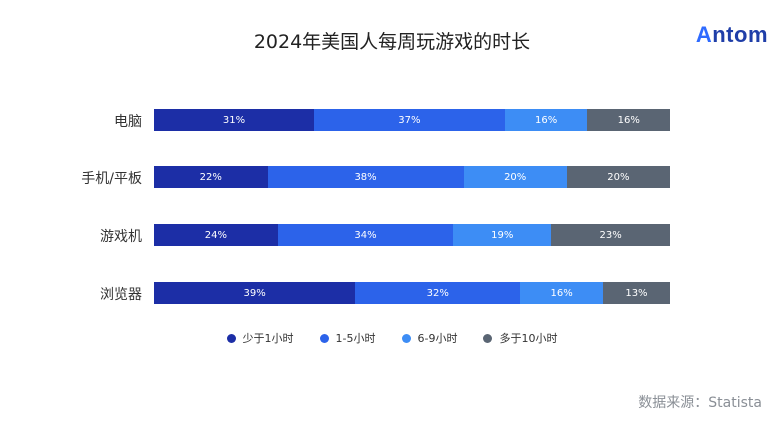 This screenshot has height=424, width=784. I want to click on bar-segment: 24%, so click(216, 235).